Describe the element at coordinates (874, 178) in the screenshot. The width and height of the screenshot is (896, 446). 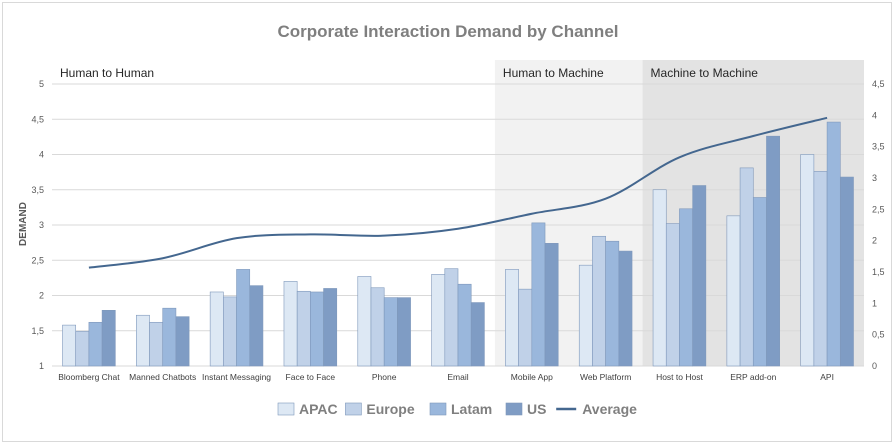
I see `y2-tick-label: 3` at that location.